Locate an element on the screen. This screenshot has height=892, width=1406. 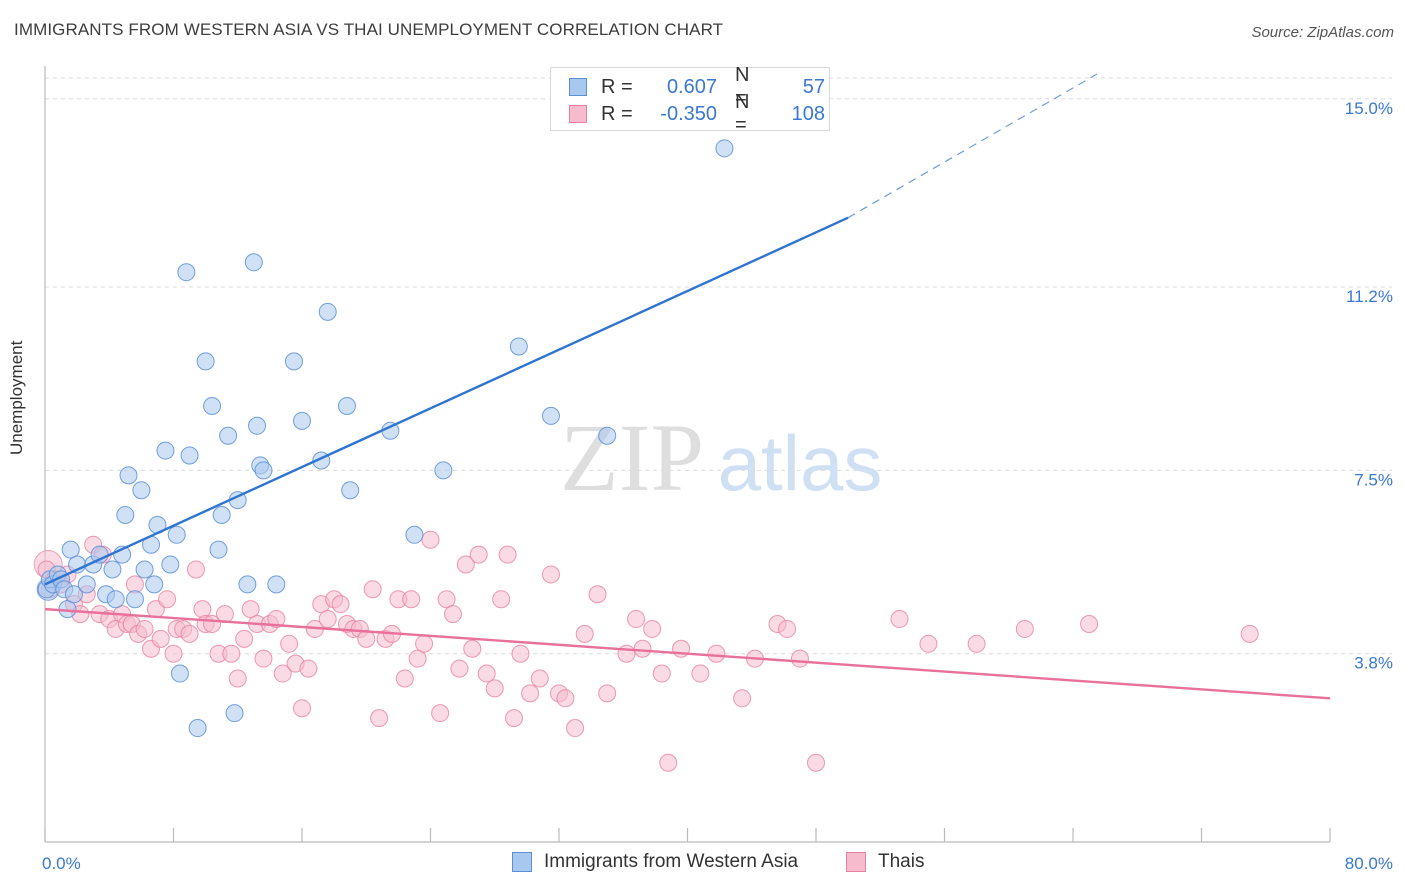
trend-line-thais is located at coordinates (687, 653).